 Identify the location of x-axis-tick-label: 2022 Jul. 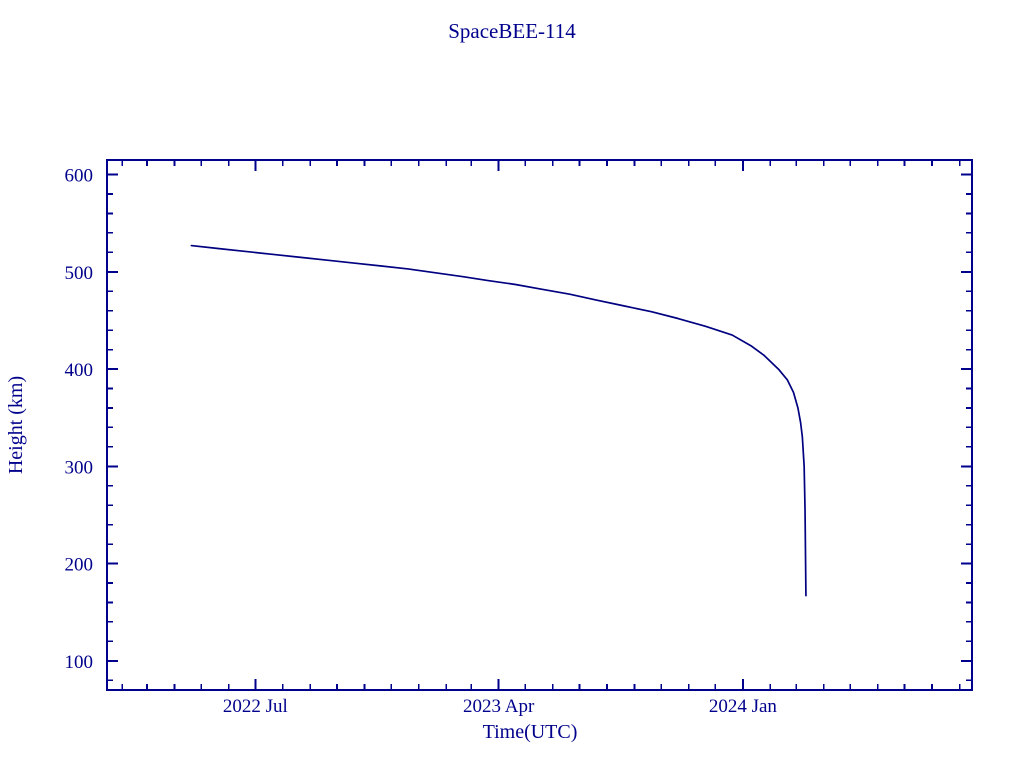
(255, 706).